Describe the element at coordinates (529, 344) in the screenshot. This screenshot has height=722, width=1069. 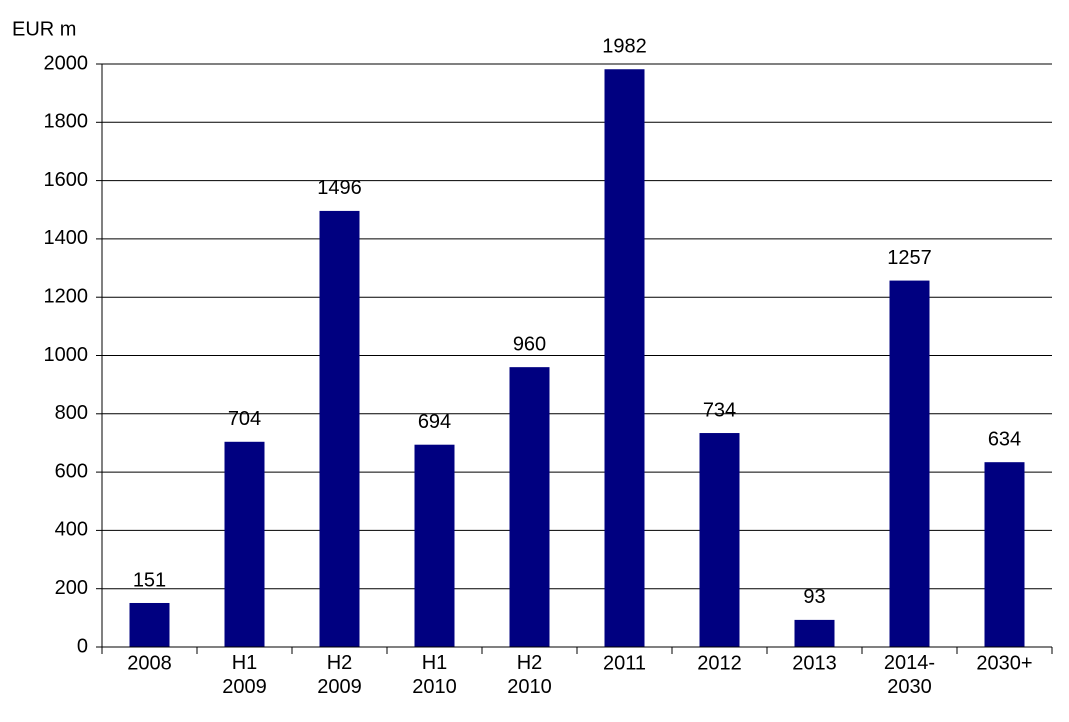
I see `data-label: 960` at that location.